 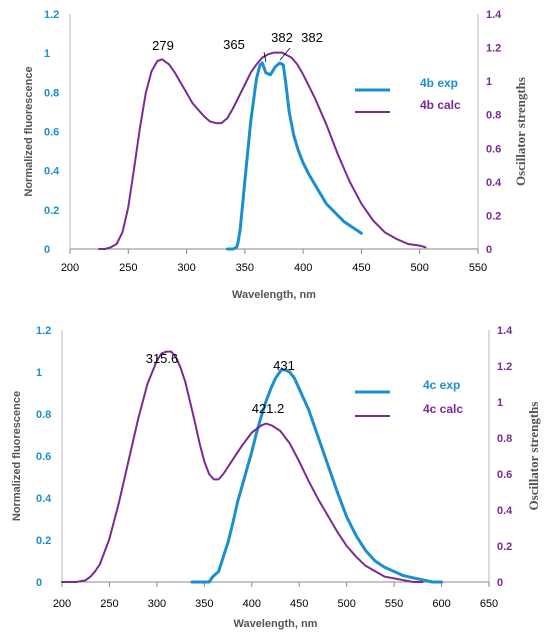 What do you see at coordinates (489, 604) in the screenshot?
I see `x-tick-label: 650` at bounding box center [489, 604].